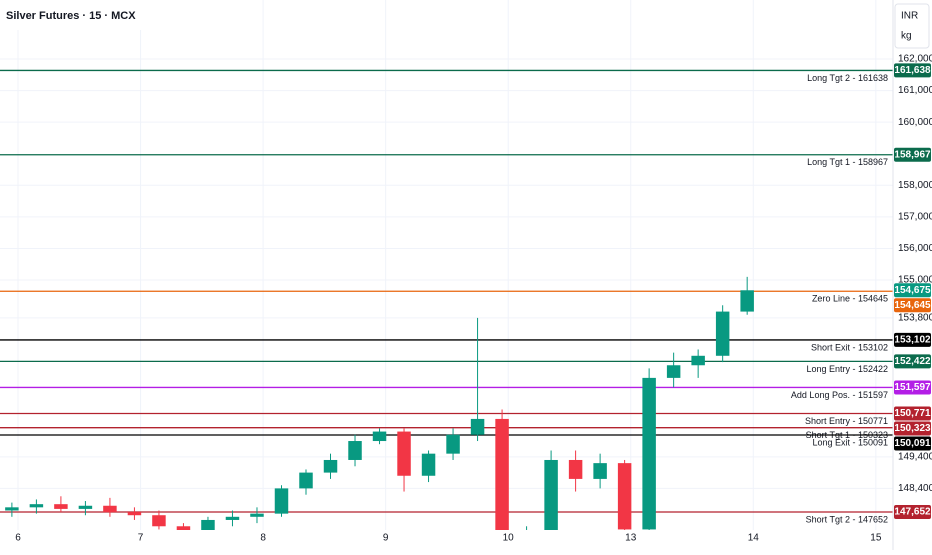  I want to click on price-tag-label: 153,102, so click(912, 340).